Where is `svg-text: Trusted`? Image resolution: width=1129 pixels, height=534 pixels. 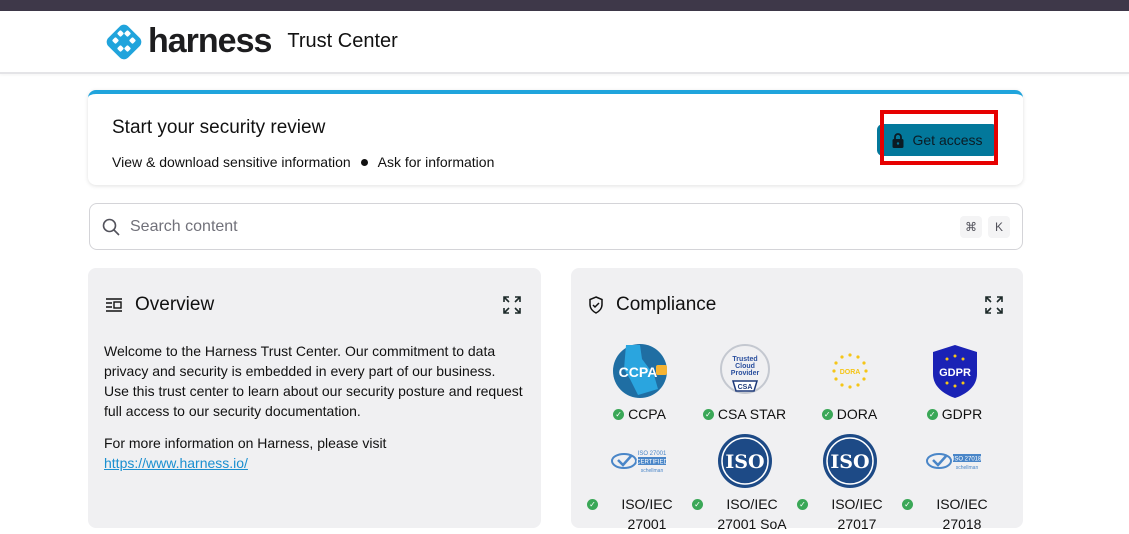 svg-text: Trusted is located at coordinates (744, 359).